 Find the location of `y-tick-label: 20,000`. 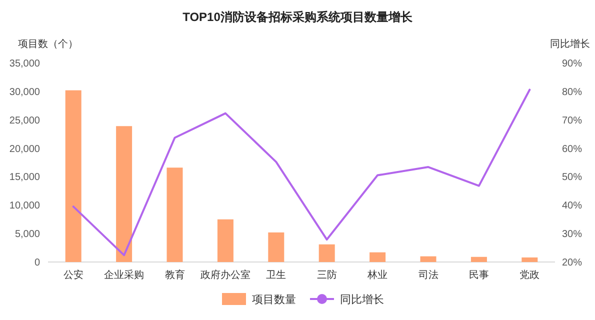

y-tick-label: 20,000 is located at coordinates (24, 149).